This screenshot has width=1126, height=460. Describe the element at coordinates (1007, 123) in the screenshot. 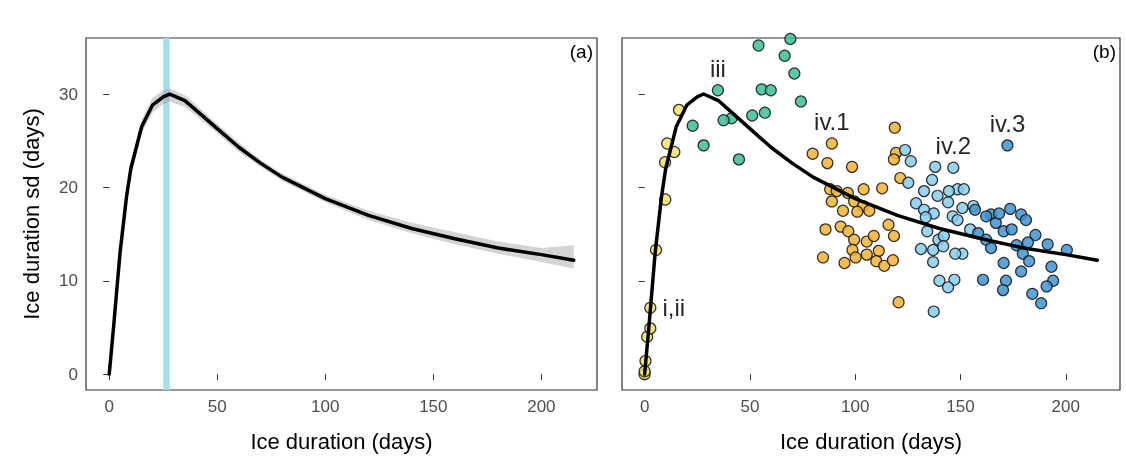

I see `series-label: iv.3` at that location.